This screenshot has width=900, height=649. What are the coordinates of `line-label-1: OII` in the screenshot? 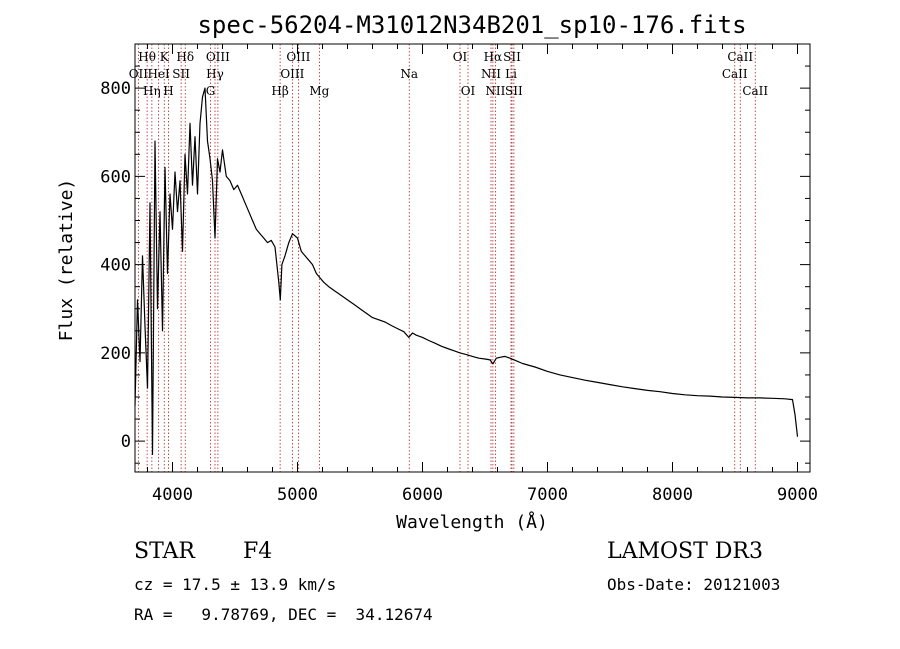 It's located at (139, 74).